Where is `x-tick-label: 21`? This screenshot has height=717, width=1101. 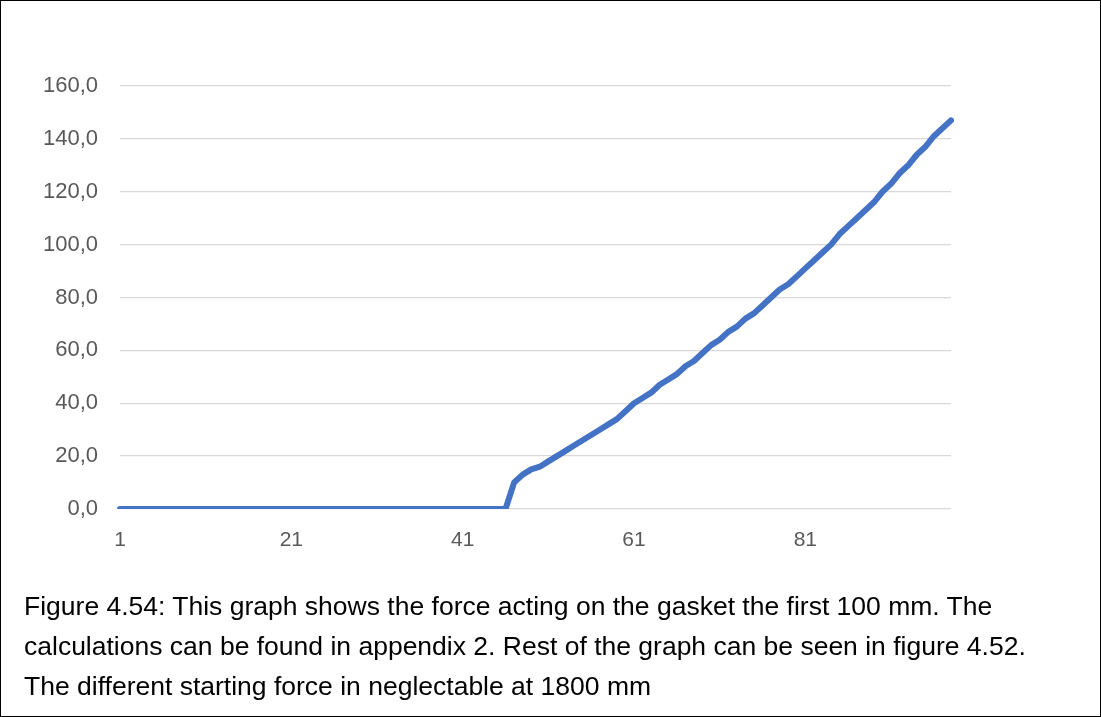
x-tick-label: 21 is located at coordinates (291, 539).